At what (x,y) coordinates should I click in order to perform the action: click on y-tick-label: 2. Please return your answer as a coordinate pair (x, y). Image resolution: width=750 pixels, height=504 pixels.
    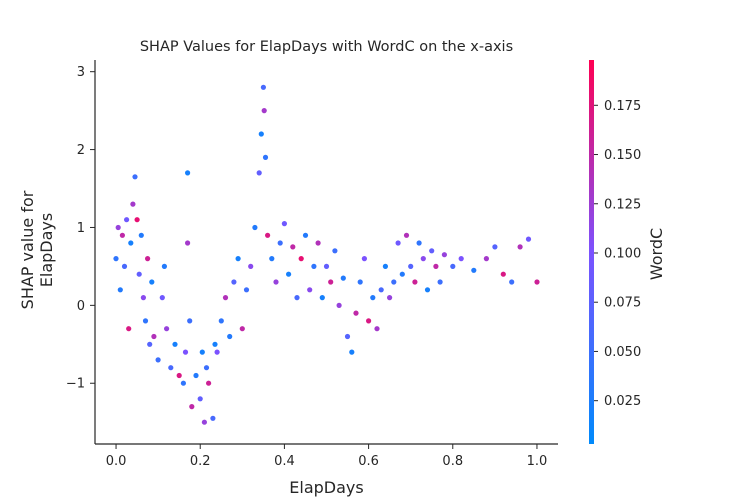
    Looking at the image, I should click on (81, 150).